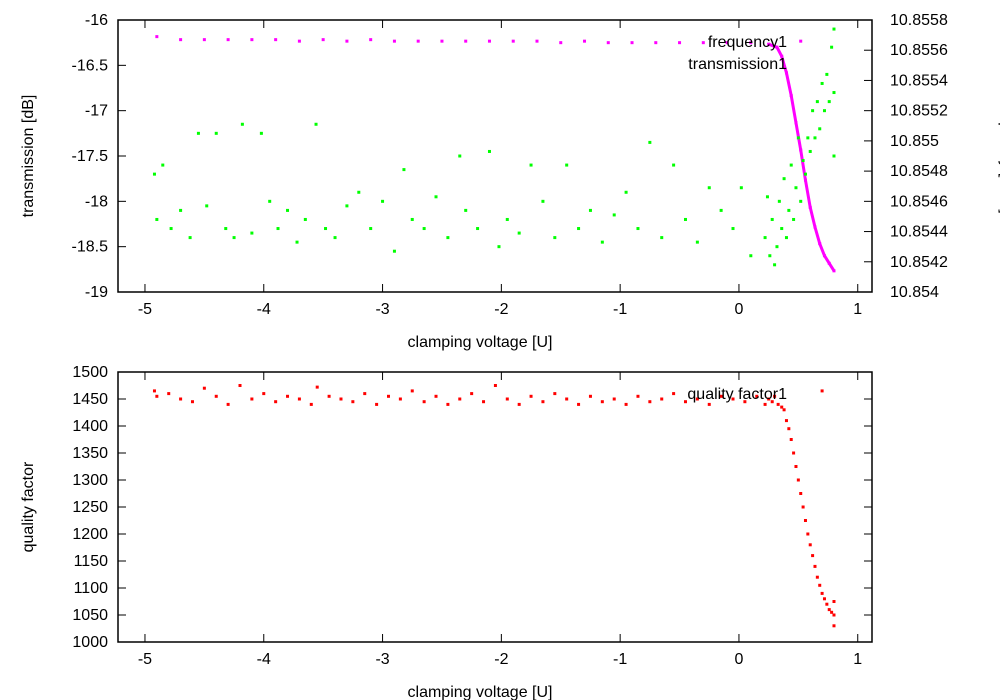 The image size is (1000, 700). I want to click on legend-entry: quality factor1, so click(737, 394).